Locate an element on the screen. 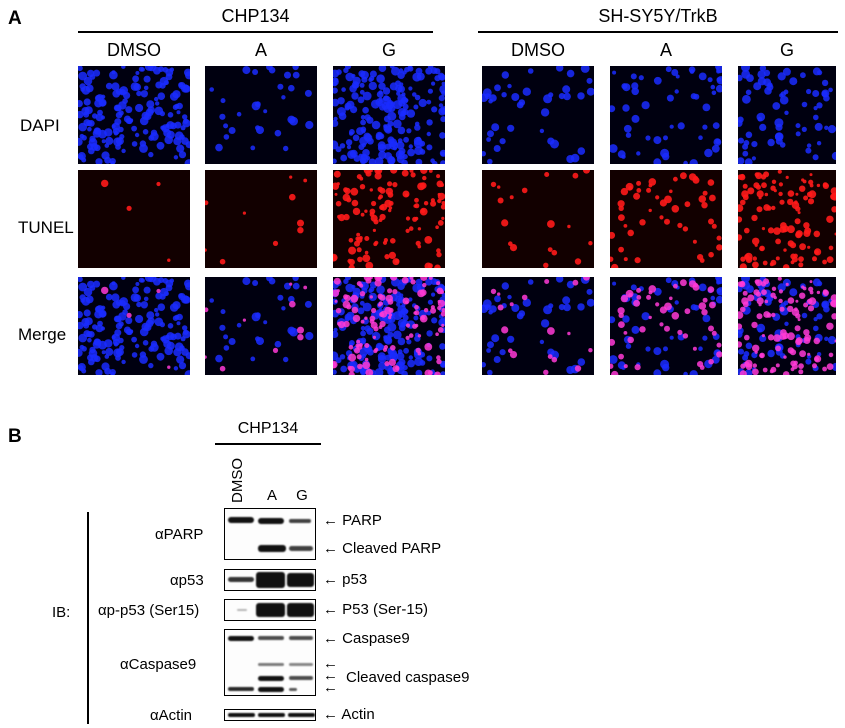  micrograph-dapi-shsy5y-dmso is located at coordinates (538, 115).